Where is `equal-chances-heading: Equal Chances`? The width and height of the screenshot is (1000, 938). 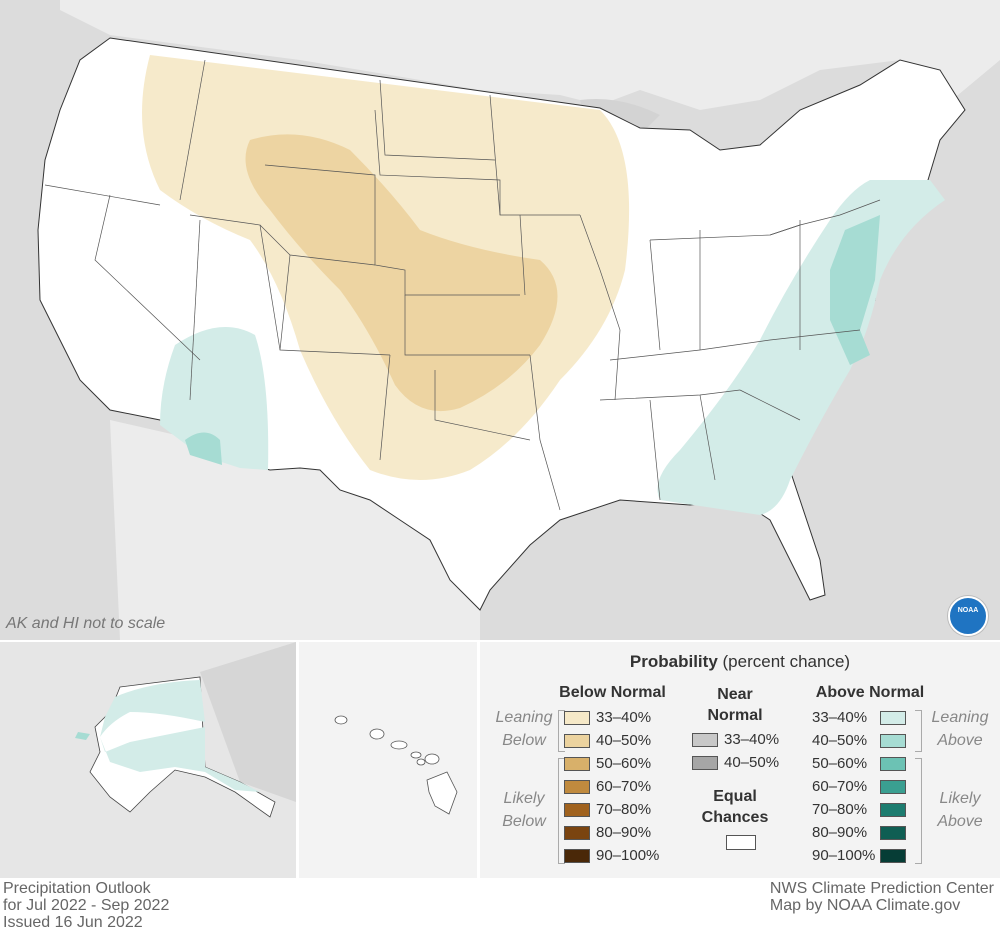 equal-chances-heading: Equal Chances is located at coordinates (735, 807).